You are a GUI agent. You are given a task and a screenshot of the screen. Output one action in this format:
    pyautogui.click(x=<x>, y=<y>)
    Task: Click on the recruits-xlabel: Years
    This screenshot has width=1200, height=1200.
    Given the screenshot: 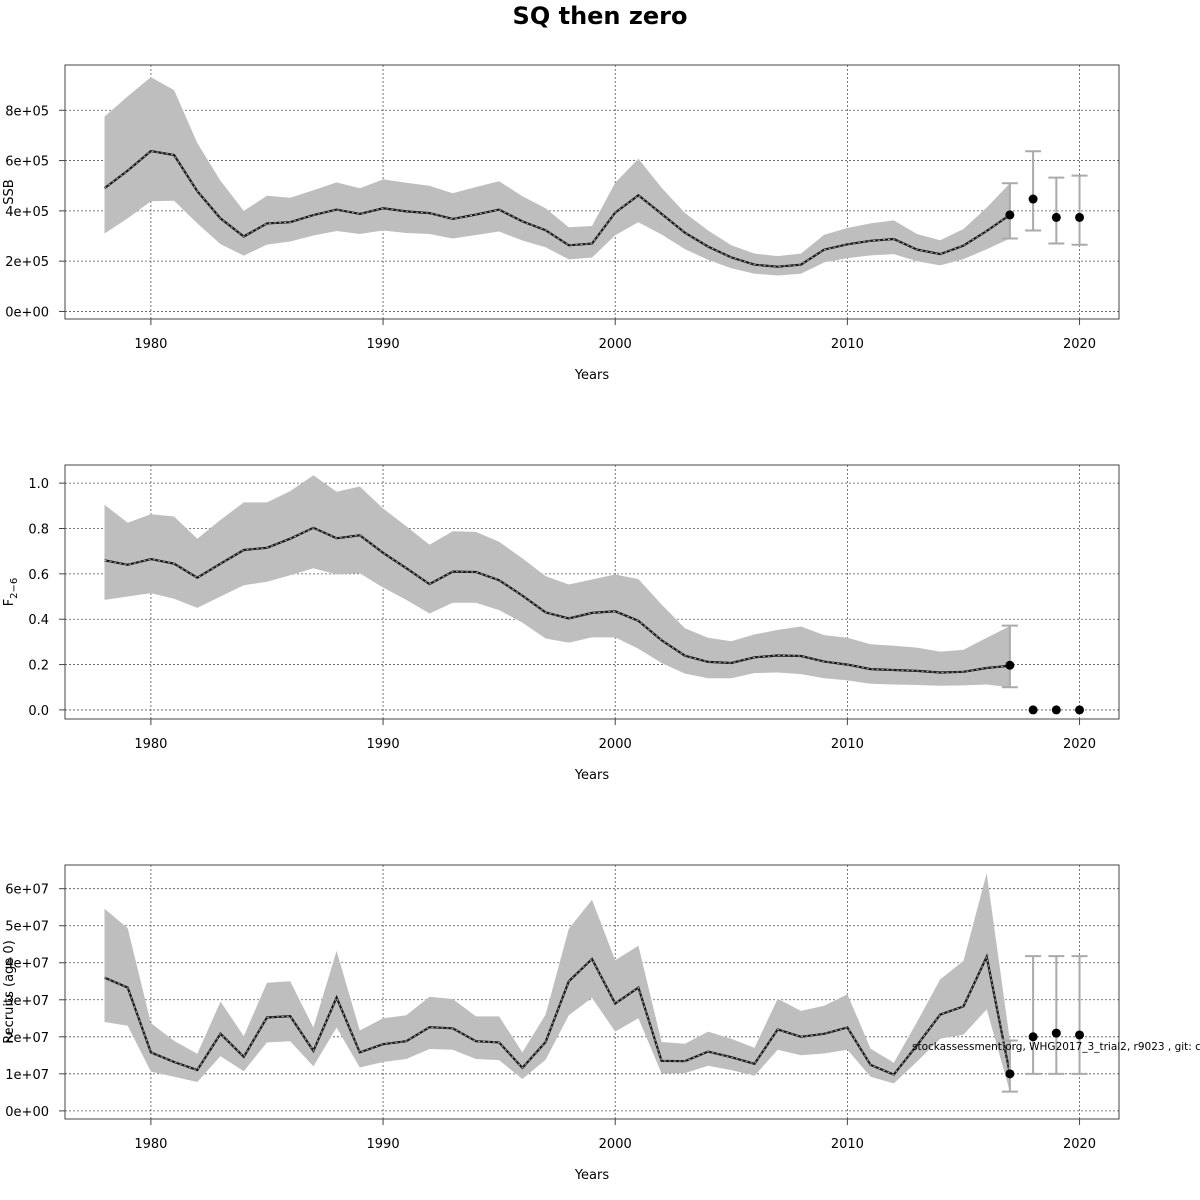 What is the action you would take?
    pyautogui.click(x=592, y=1175)
    